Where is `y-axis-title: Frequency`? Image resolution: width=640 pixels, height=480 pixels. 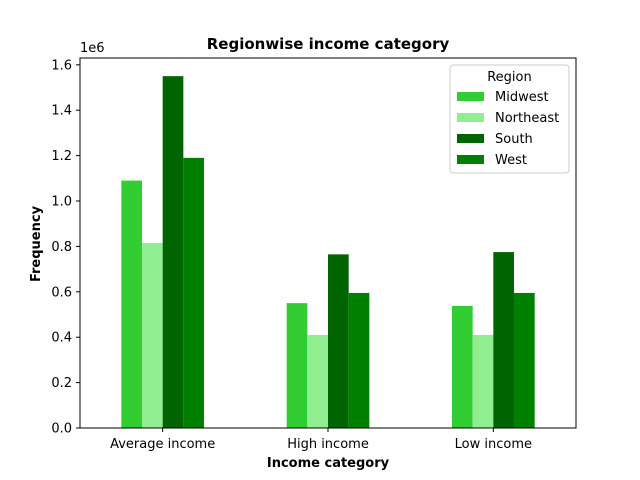 y-axis-title: Frequency is located at coordinates (36, 243).